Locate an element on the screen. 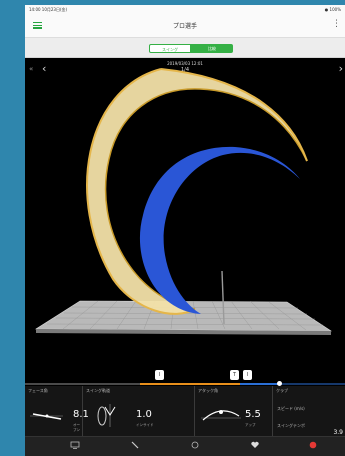 This screenshot has width=345, height=456. club-icon is located at coordinates (135, 445).